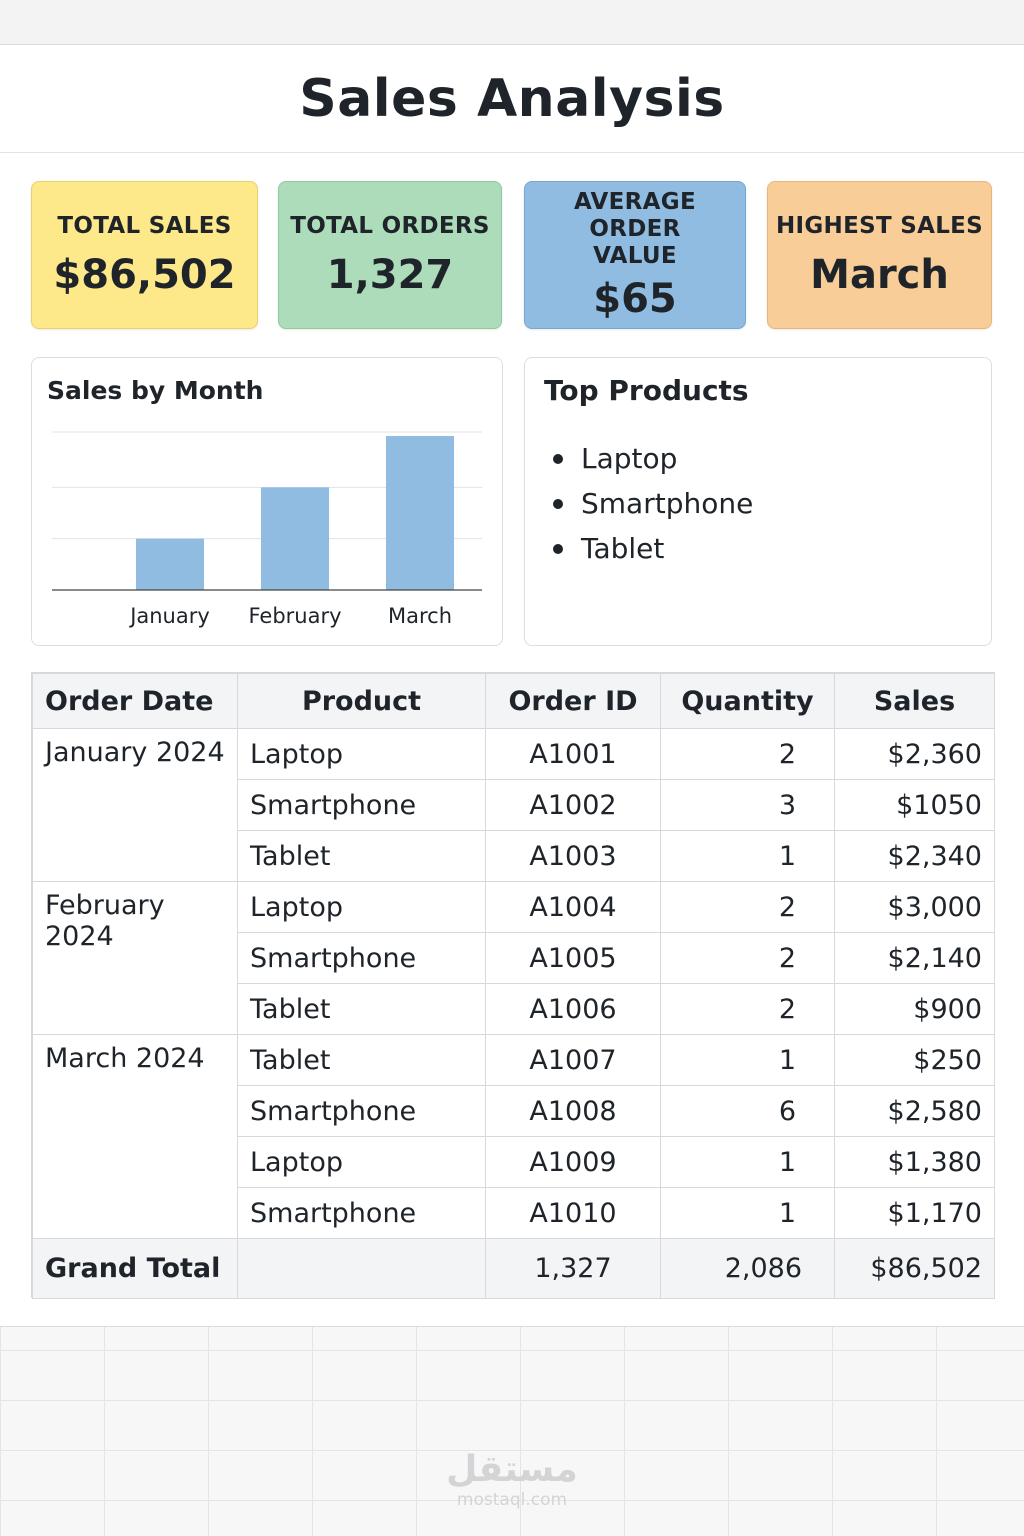  I want to click on grand-total-label: Grand Total, so click(135, 1268).